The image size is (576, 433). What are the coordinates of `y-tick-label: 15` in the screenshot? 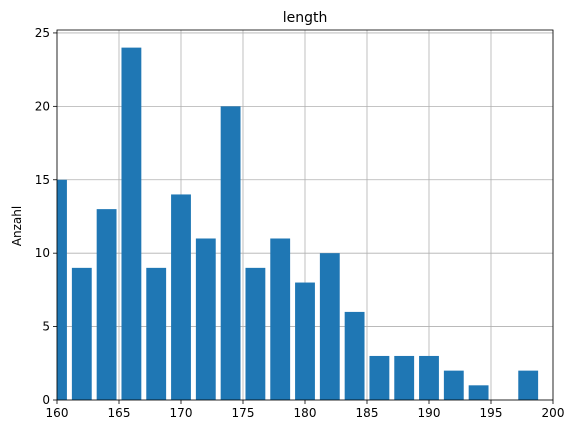 It's located at (42, 180).